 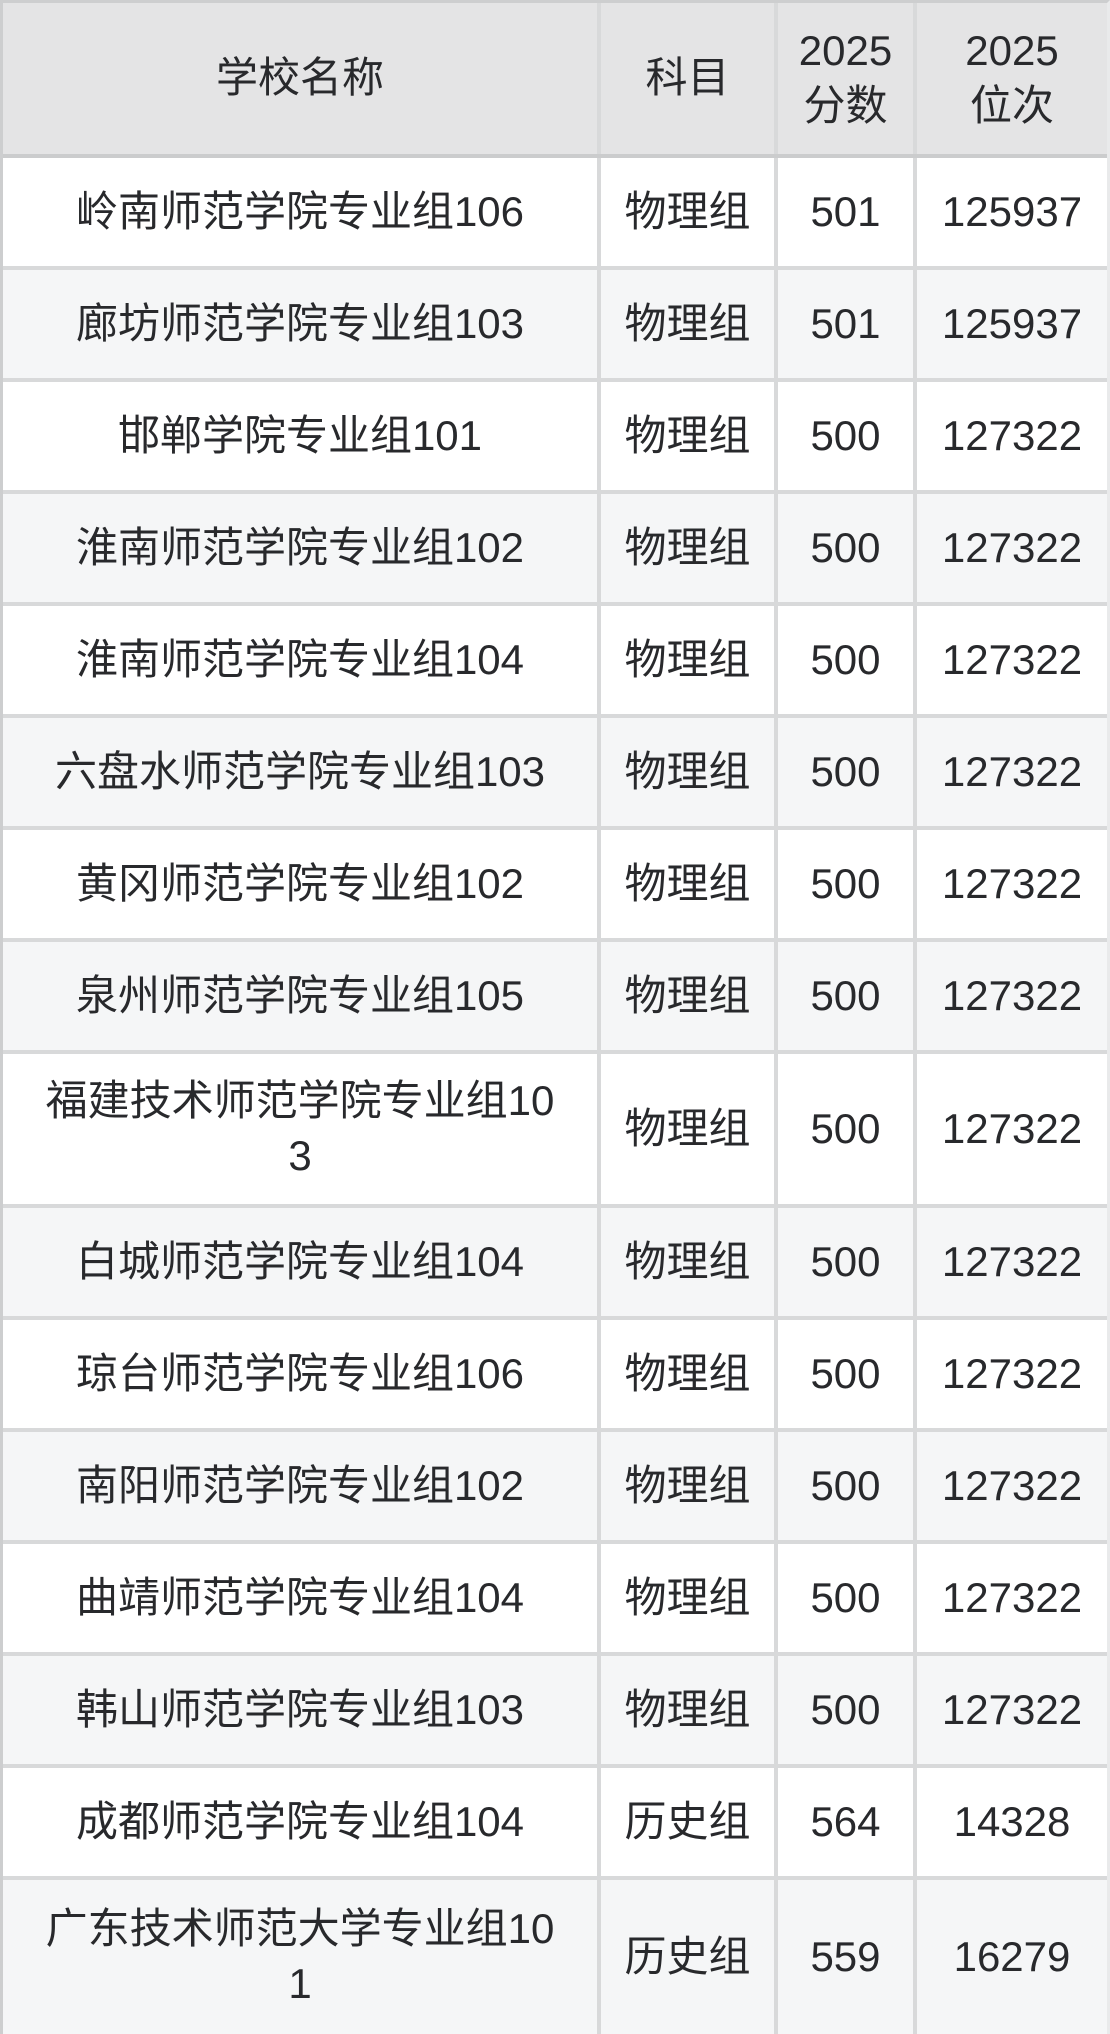 I want to click on table-row: 廊坊师范学院专业组103 物理组 501 125937, so click(x=555, y=326).